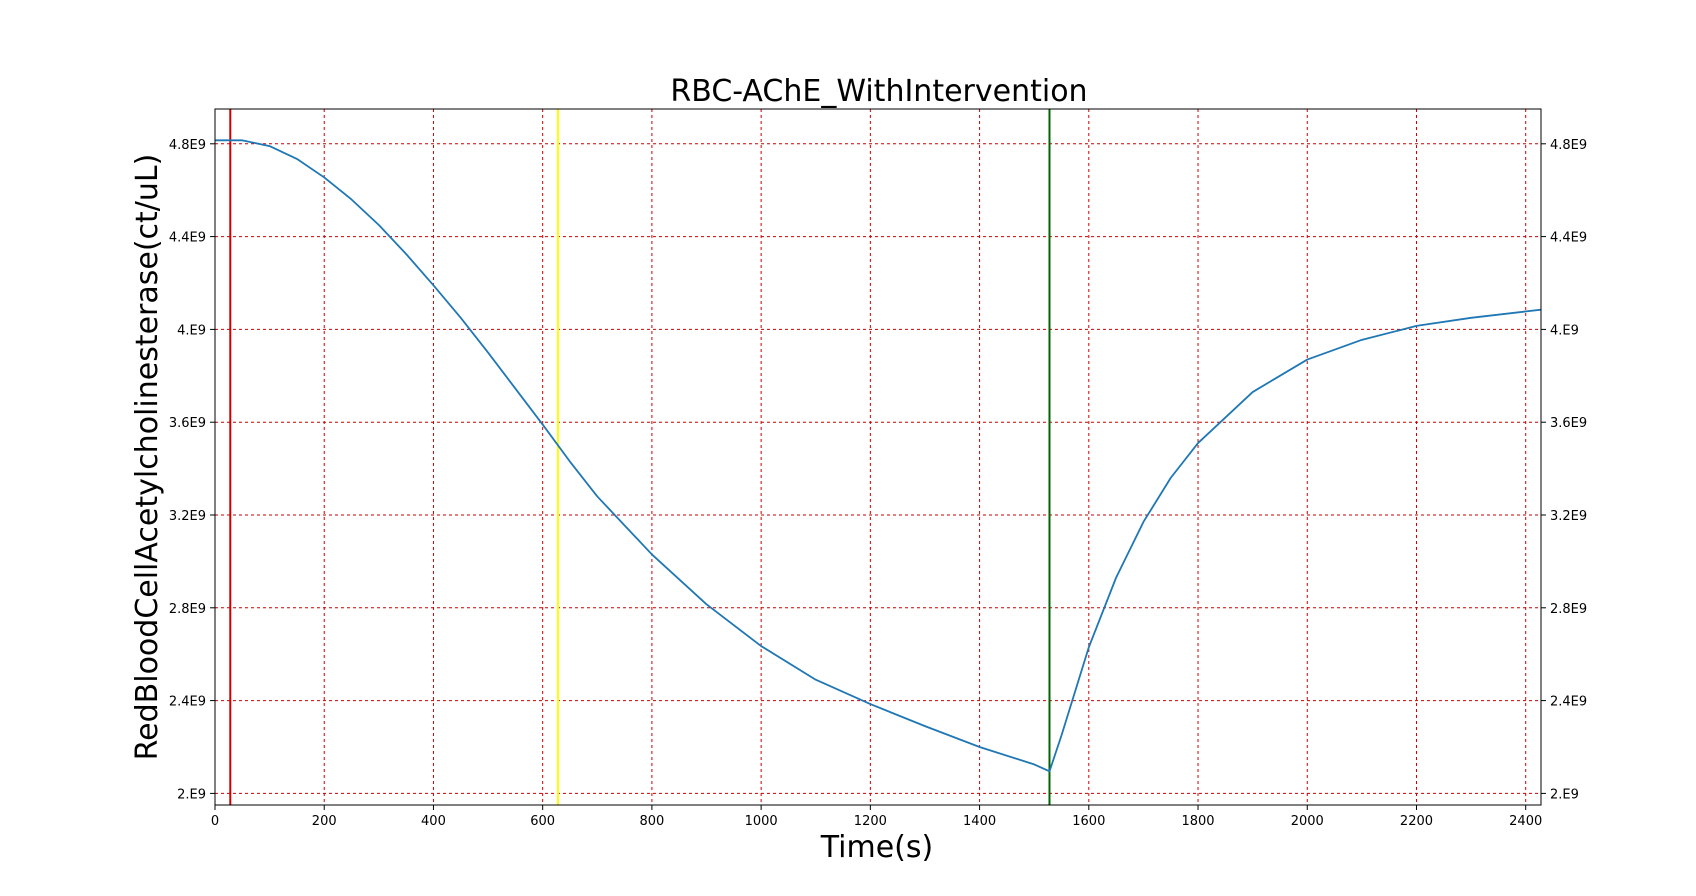 The image size is (1696, 896). Describe the element at coordinates (1416, 821) in the screenshot. I see `x-tick-label: 2200` at that location.